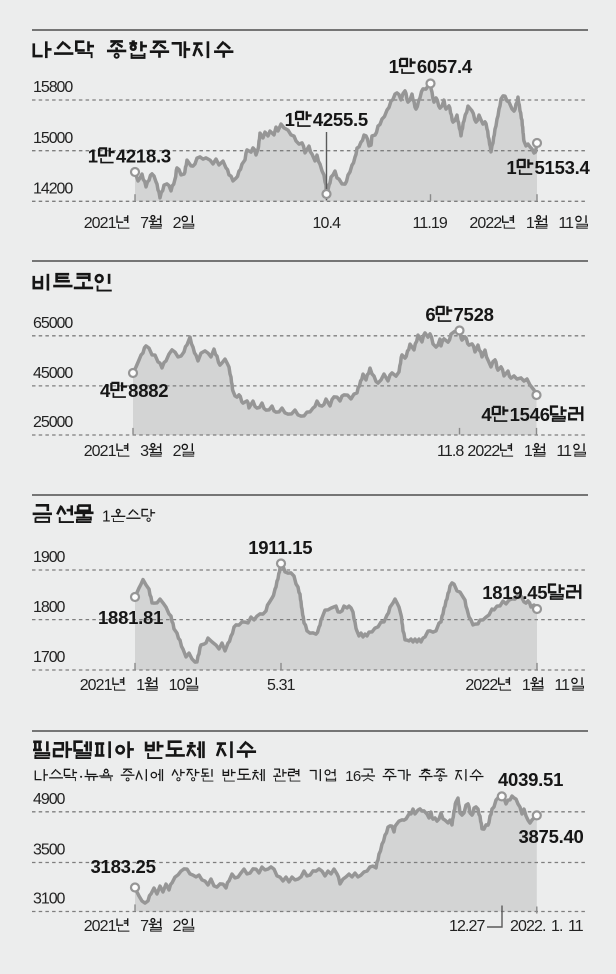 The height and width of the screenshot is (974, 616). What do you see at coordinates (528, 926) in the screenshot?
I see `svg-text: 2022.` at bounding box center [528, 926].